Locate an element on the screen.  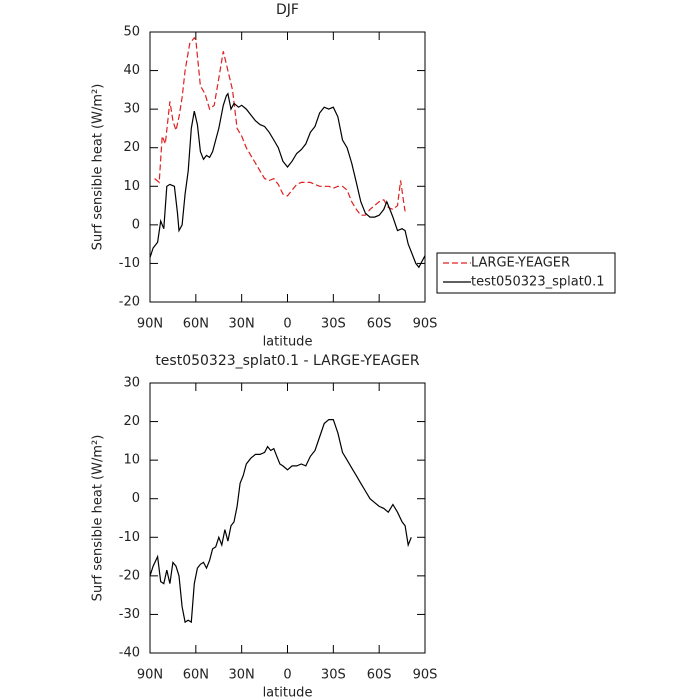
y-tick-label: -40 is located at coordinates (129, 653).